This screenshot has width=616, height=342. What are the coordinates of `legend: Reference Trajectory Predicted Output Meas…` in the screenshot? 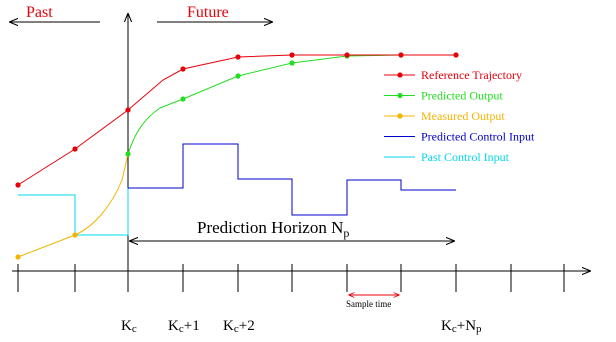 It's located at (459, 116).